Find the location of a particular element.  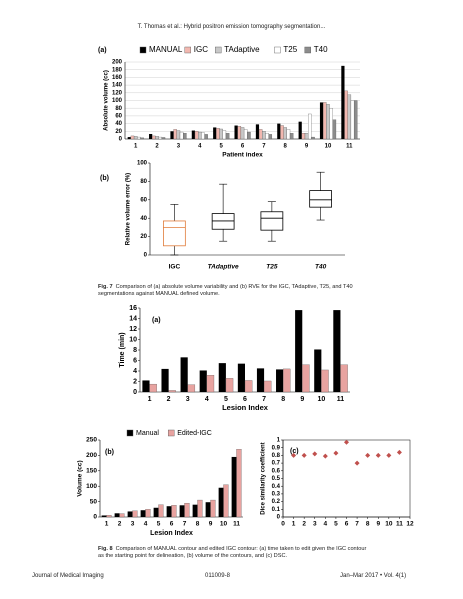

x-tick-label: 3 is located at coordinates (179, 147).